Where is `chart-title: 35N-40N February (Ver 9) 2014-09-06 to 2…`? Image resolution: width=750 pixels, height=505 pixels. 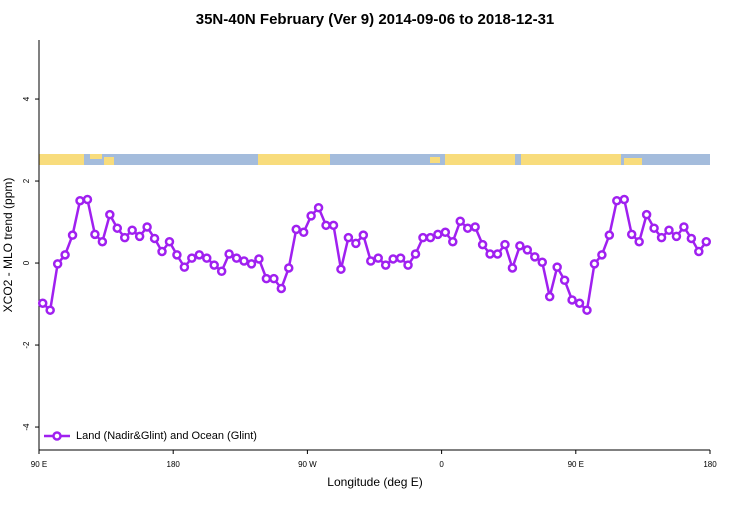
chart-title: 35N-40N February (Ver 9) 2014-09-06 to 2… is located at coordinates (375, 19).